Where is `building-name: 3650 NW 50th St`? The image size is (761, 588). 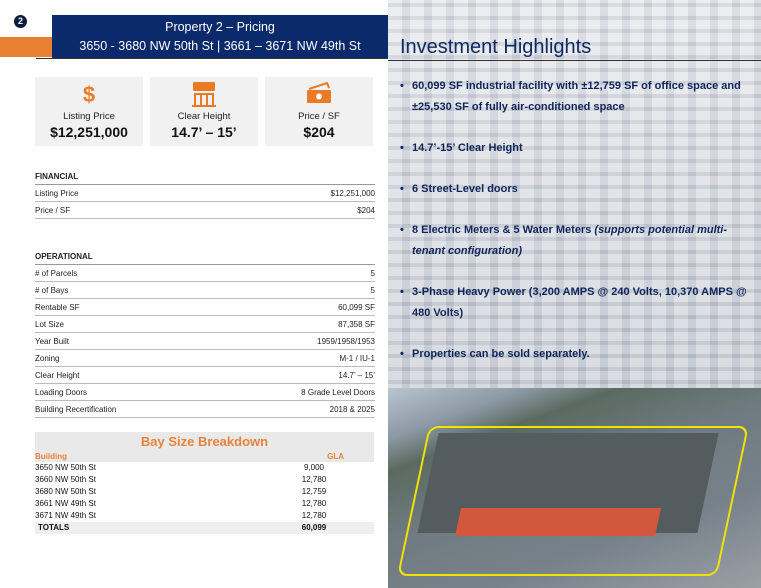
building-name: 3650 NW 50th St is located at coordinates (65, 467).